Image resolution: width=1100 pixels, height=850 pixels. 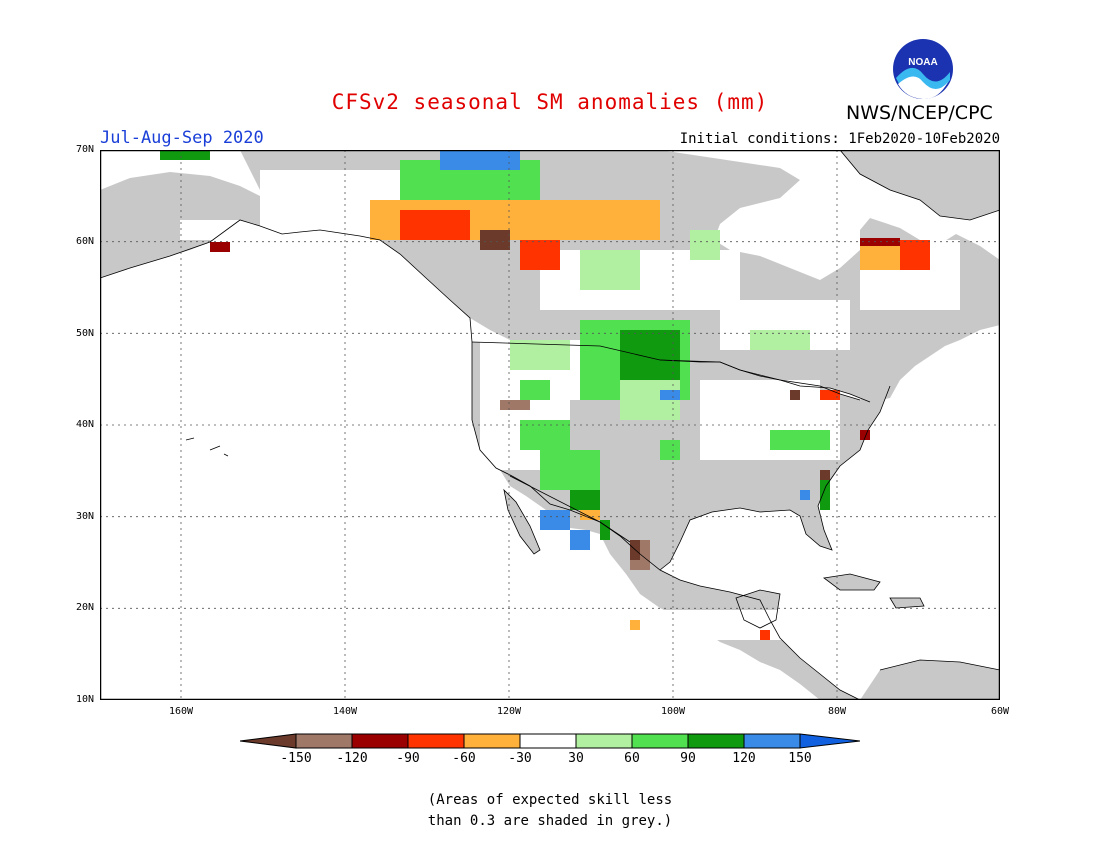 I want to click on colorbar-arrow-left, so click(x=268, y=741).